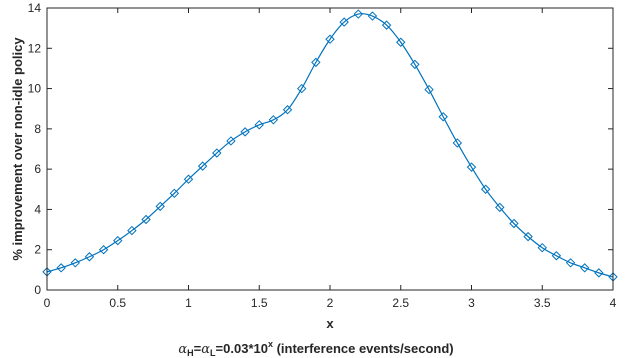 Image resolution: width=626 pixels, height=358 pixels. What do you see at coordinates (47, 303) in the screenshot?
I see `x-tick-label: 0` at bounding box center [47, 303].